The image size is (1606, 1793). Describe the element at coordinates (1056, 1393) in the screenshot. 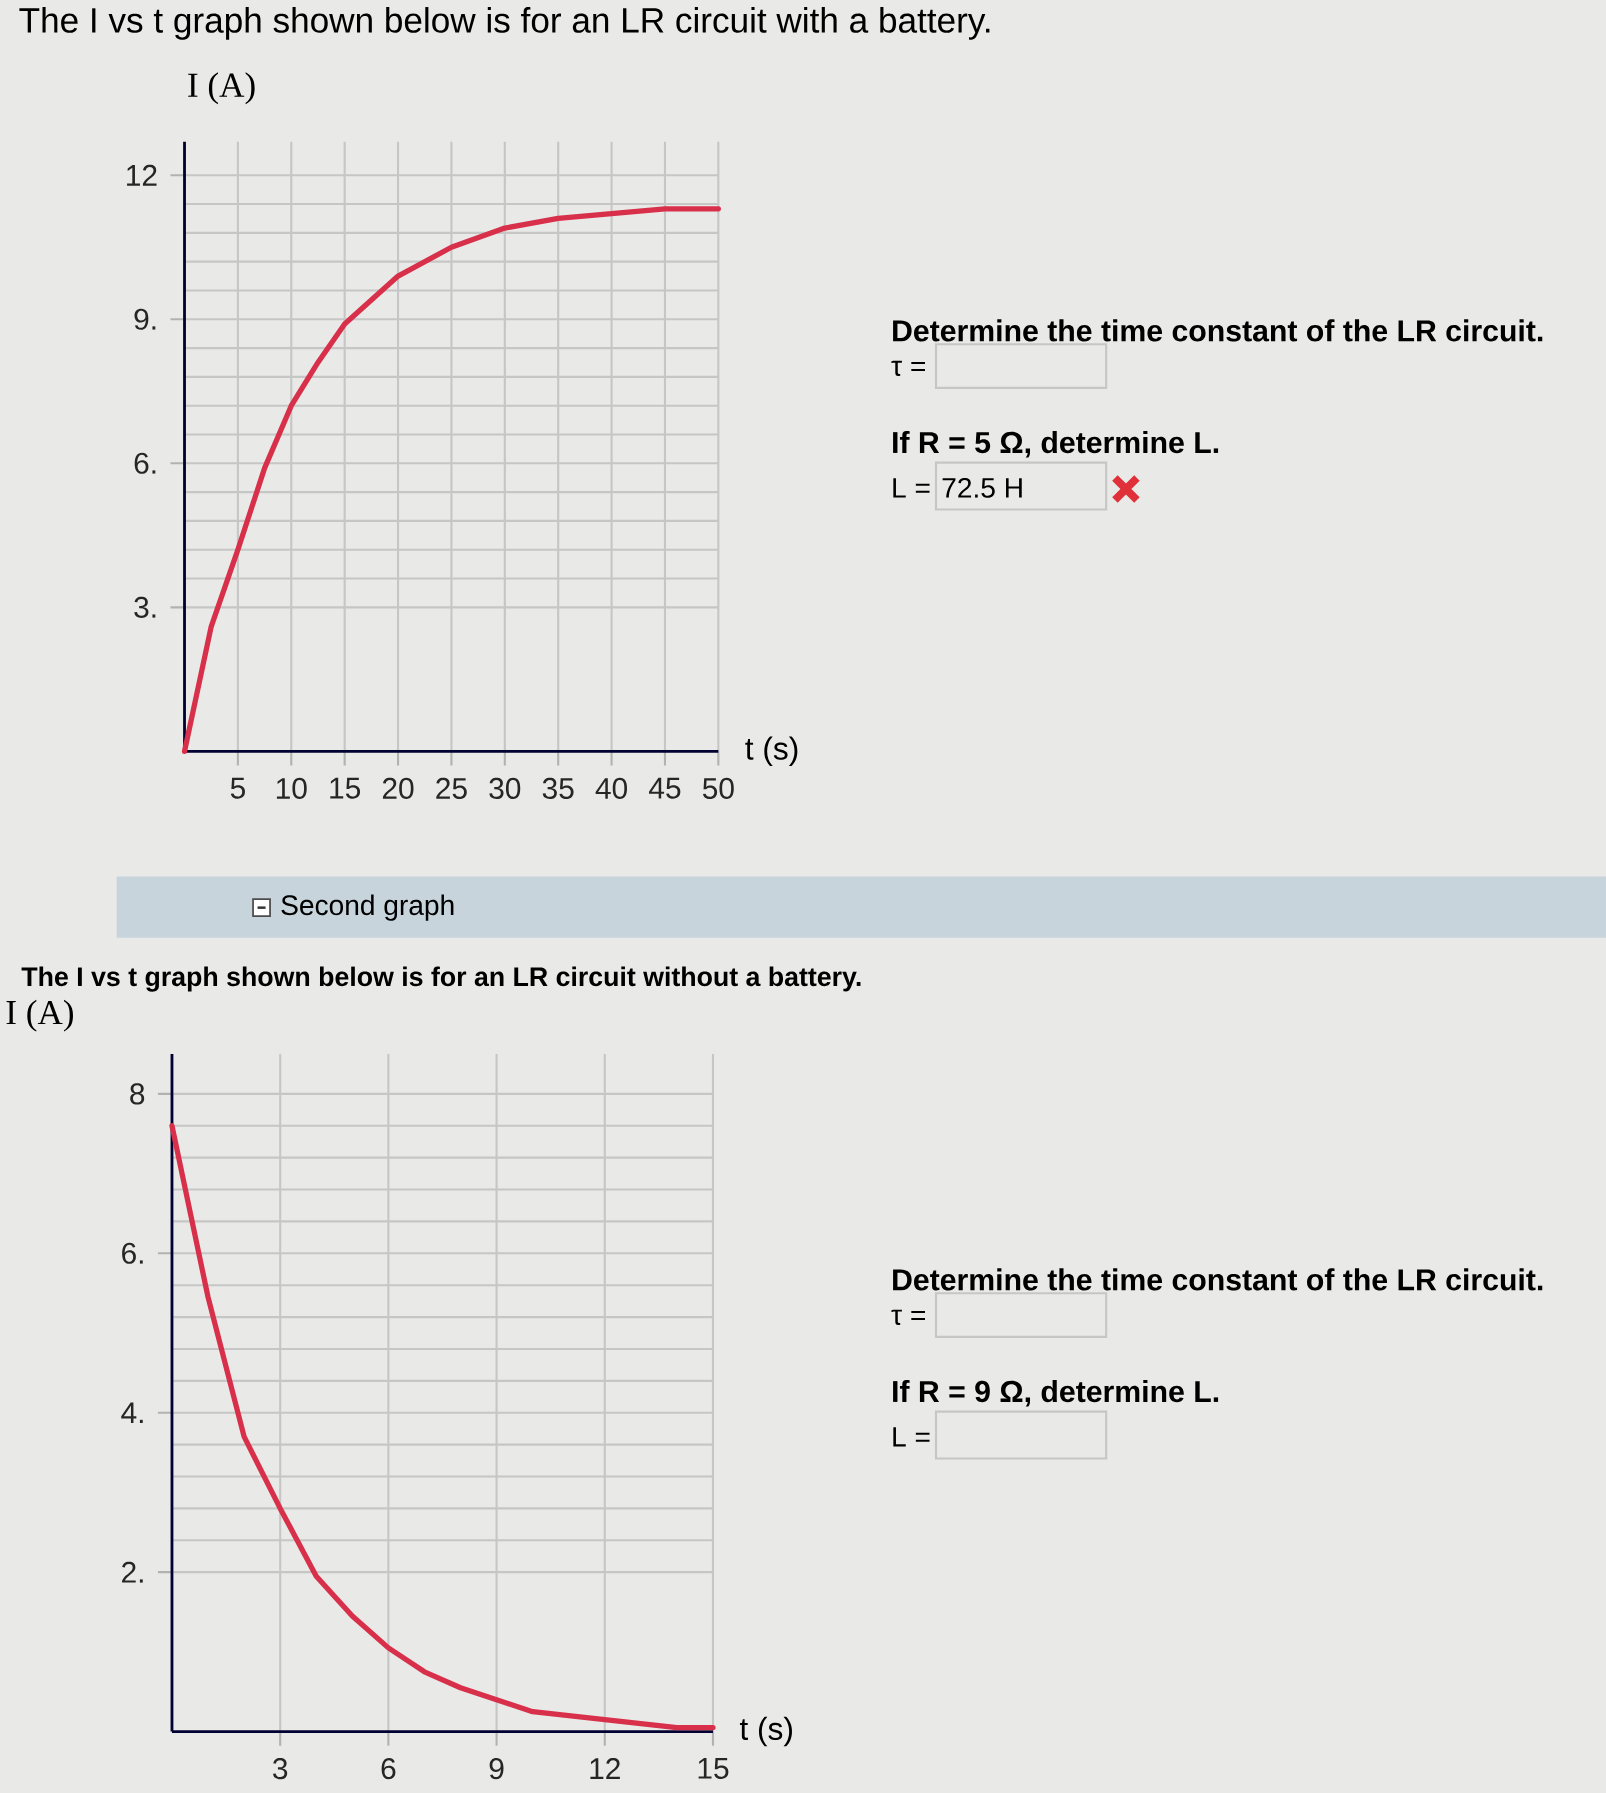

I see `text: If R = 9 Ω, determine L.` at that location.